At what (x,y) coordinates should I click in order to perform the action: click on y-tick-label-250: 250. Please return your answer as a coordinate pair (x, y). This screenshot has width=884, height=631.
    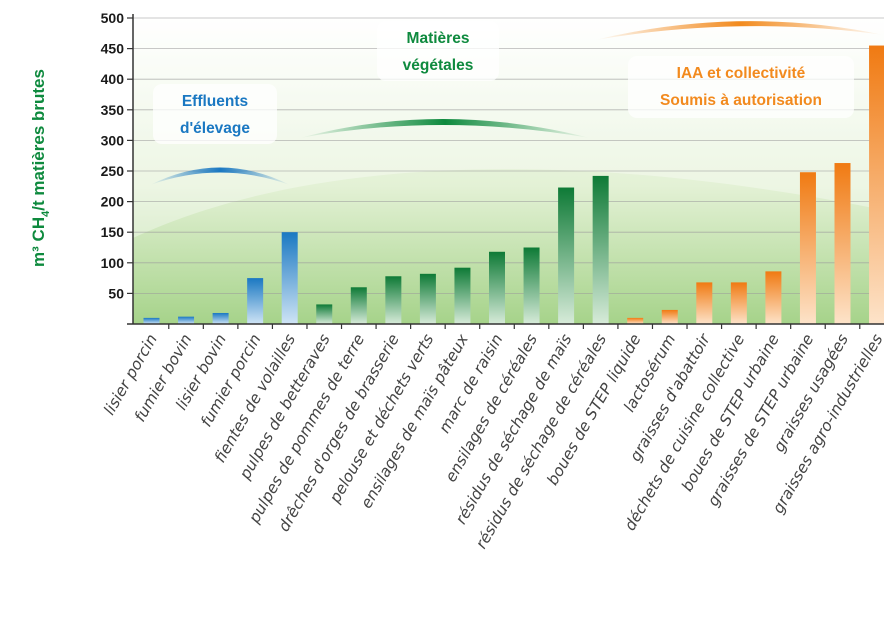
    Looking at the image, I should click on (113, 171).